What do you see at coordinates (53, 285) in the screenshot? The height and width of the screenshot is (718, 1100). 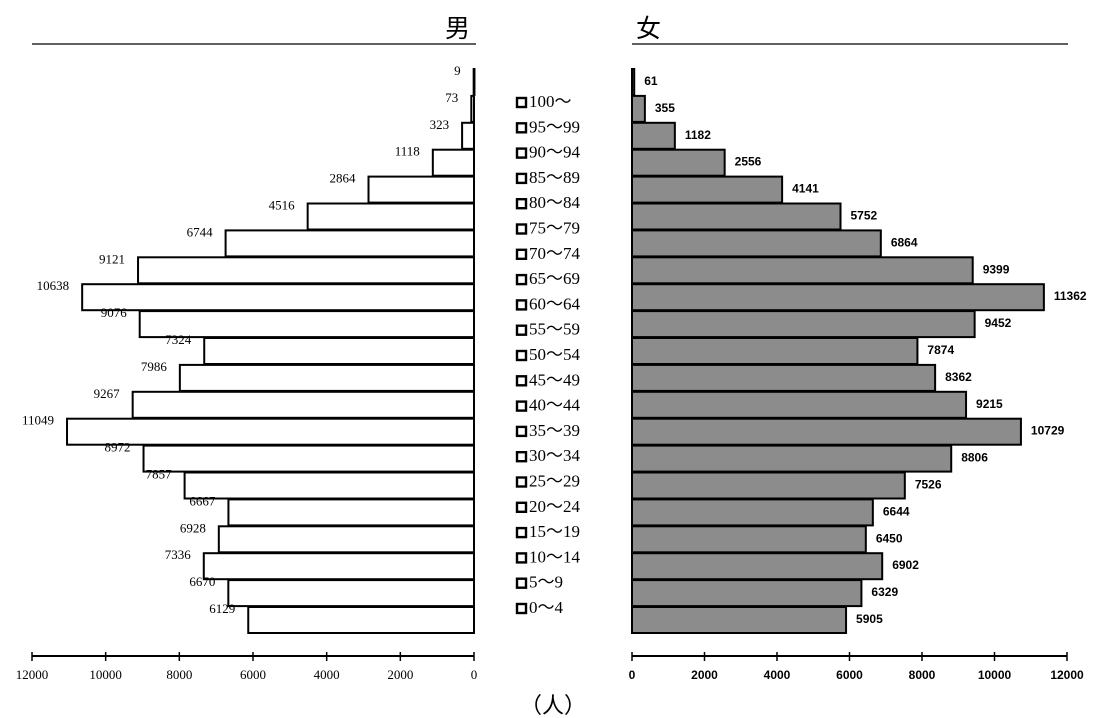 I see `male-value-label: 10638` at bounding box center [53, 285].